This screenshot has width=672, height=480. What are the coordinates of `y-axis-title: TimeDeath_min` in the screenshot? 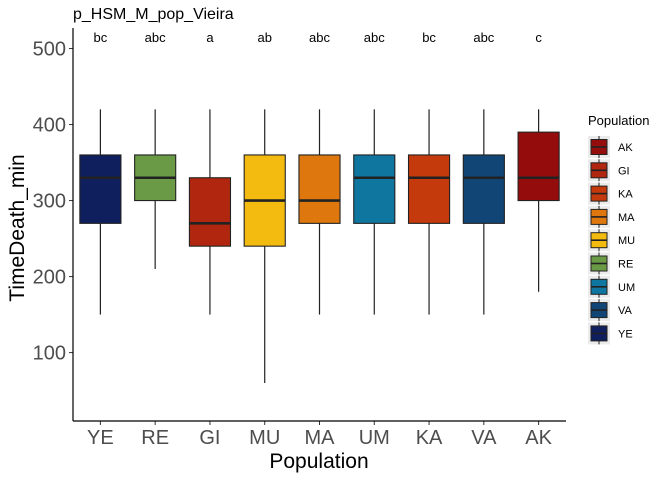 It's located at (17, 227).